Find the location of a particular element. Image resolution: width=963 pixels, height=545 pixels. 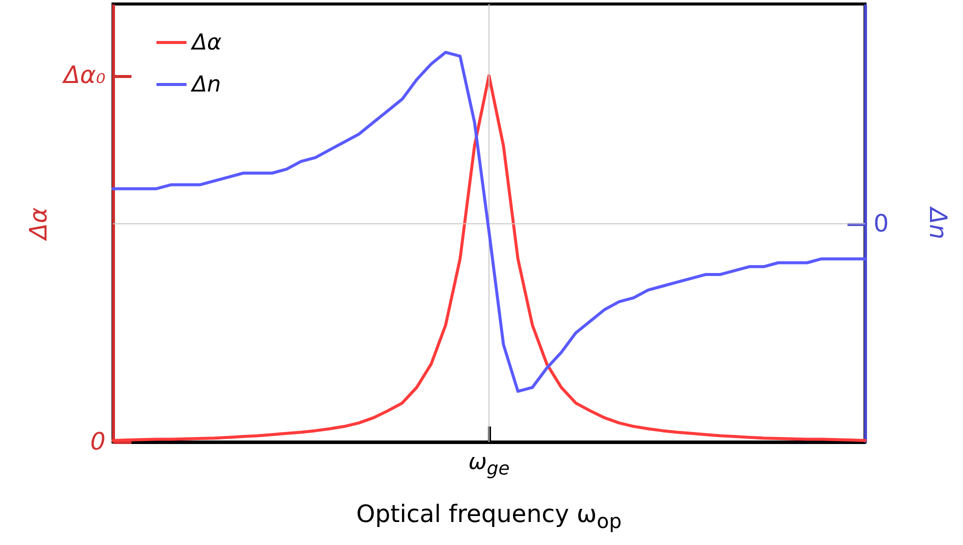

legend-label: Δn is located at coordinates (205, 85).